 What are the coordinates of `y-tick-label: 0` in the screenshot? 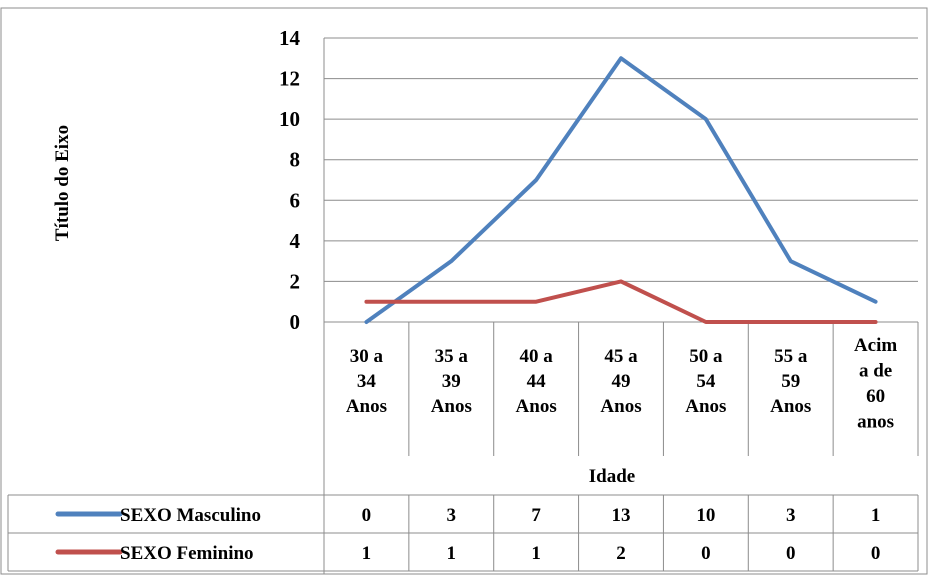 It's located at (295, 322).